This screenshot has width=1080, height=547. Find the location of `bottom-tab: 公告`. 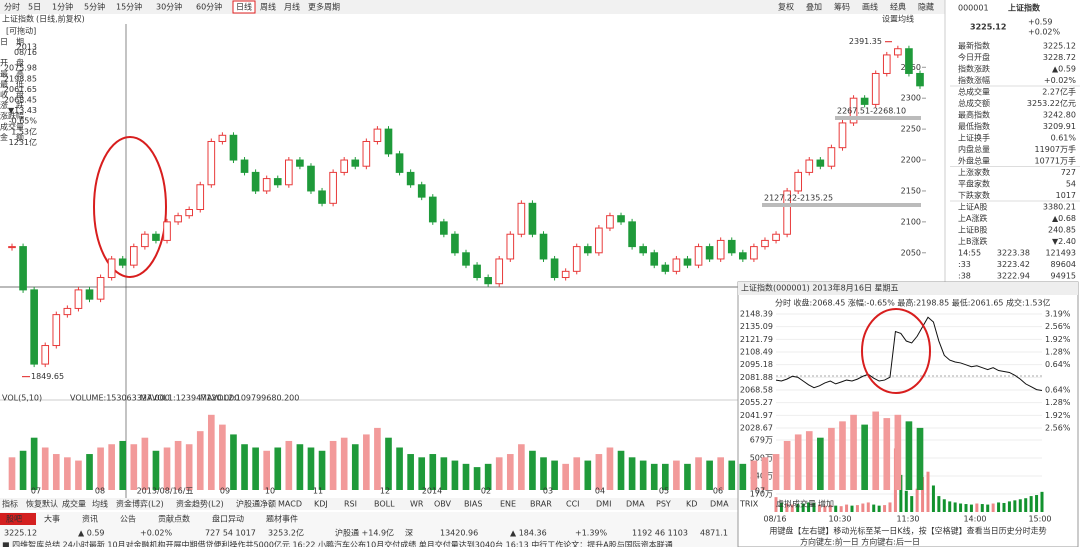

bottom-tab: 公告 is located at coordinates (128, 519).